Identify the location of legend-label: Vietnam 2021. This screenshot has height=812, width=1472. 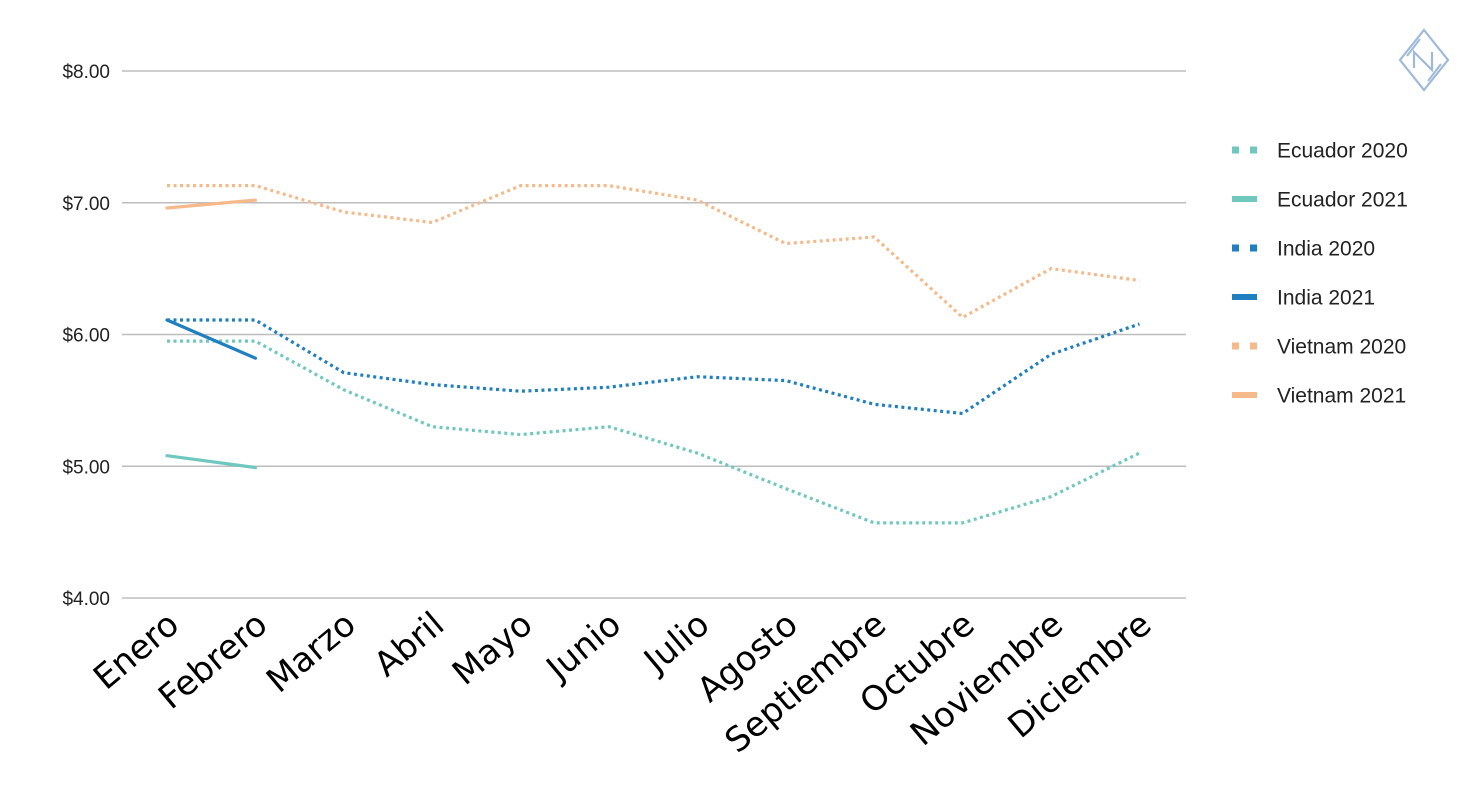
(1341, 396).